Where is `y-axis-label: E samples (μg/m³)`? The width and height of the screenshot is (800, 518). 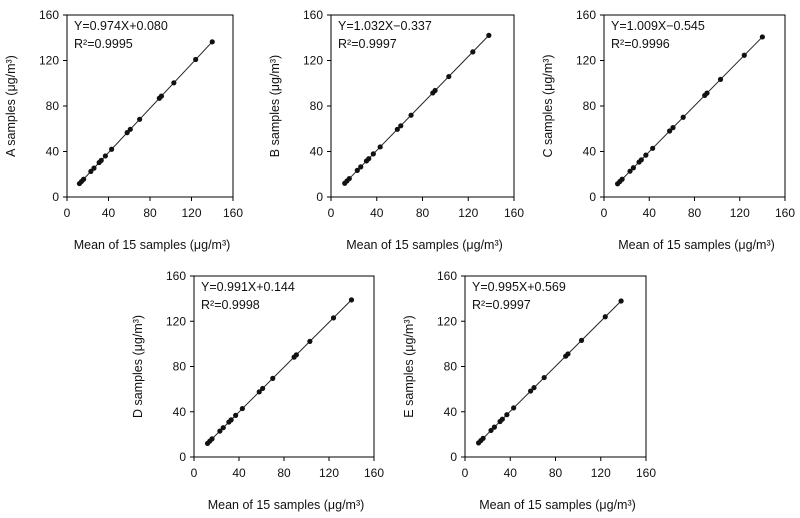 y-axis-label: E samples (μg/m³) is located at coordinates (409, 366).